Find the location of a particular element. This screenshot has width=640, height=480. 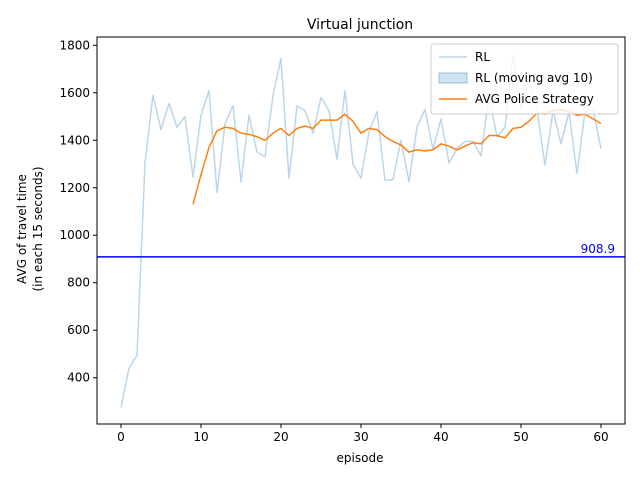

y-tick-label: 400 is located at coordinates (78, 378).